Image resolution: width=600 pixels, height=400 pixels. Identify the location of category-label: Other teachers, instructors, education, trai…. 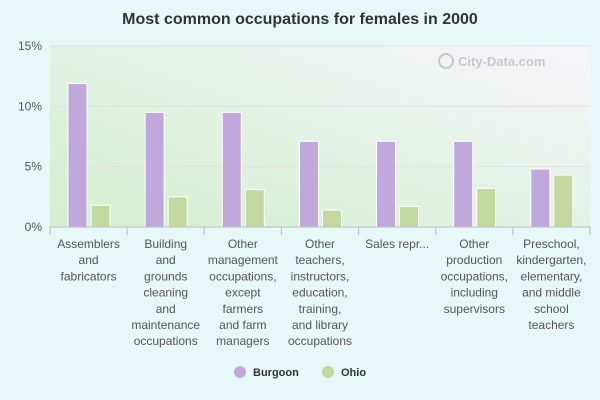
(320, 292).